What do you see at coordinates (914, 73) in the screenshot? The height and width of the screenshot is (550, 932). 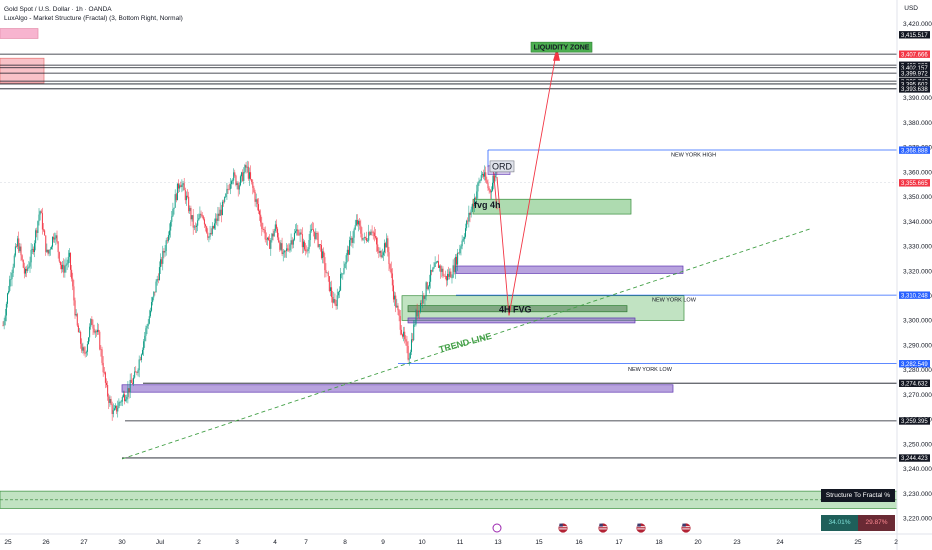 I see `price-level-badge: 3,399.972` at bounding box center [914, 73].